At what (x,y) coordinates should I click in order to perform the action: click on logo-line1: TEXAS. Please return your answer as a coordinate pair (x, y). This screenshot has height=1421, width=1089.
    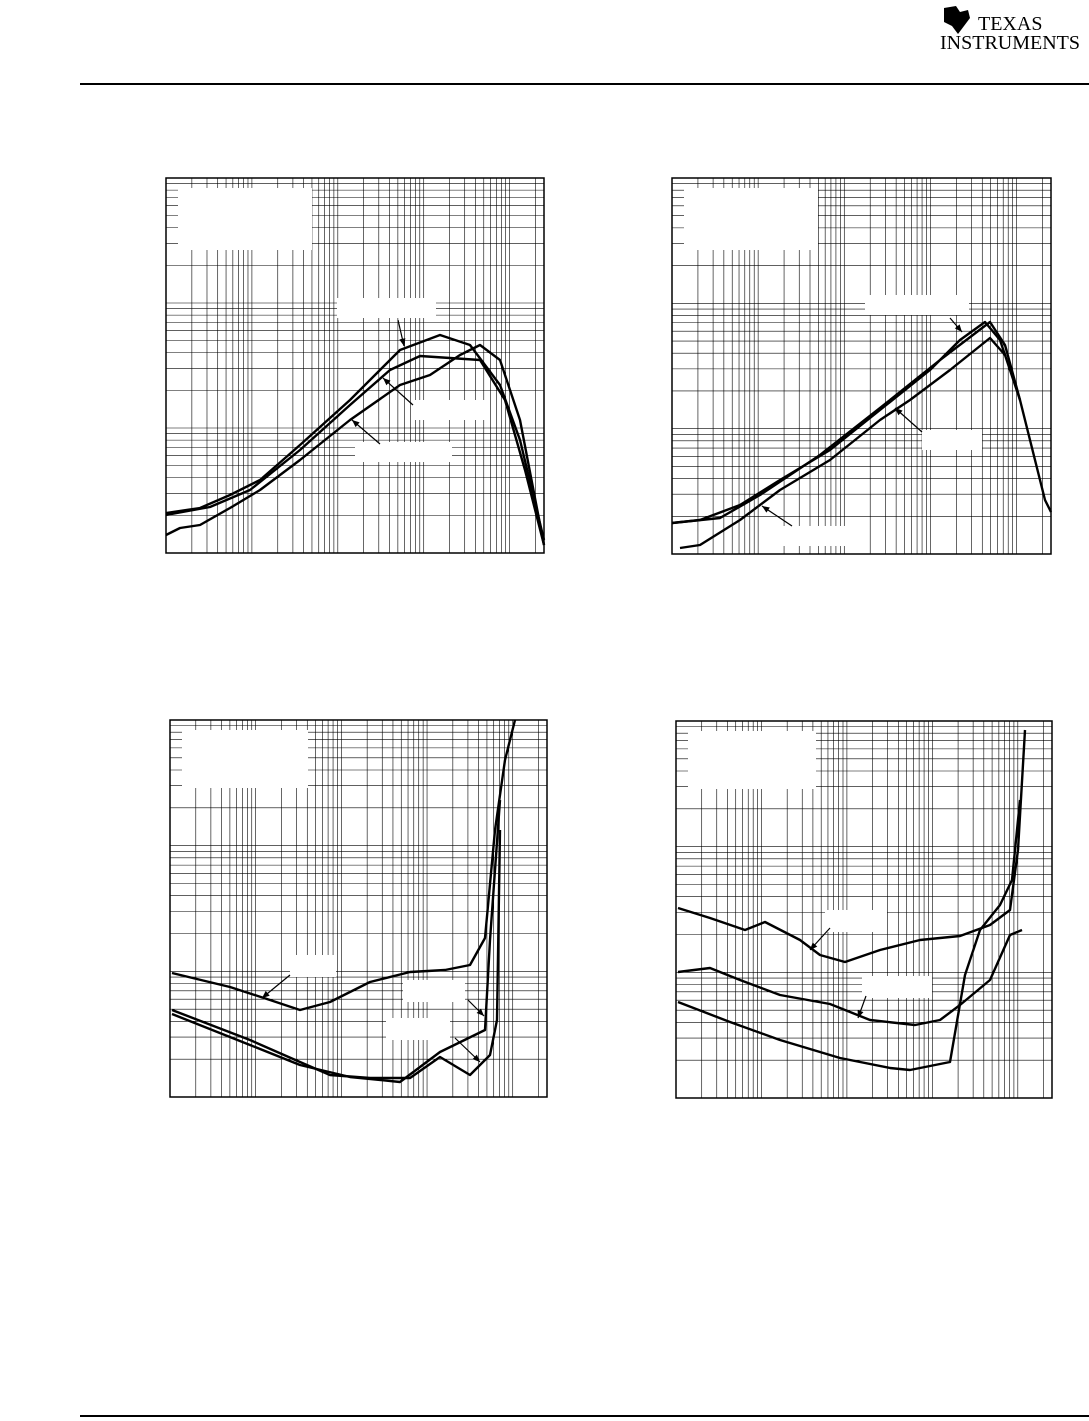
    Looking at the image, I should click on (1010, 24).